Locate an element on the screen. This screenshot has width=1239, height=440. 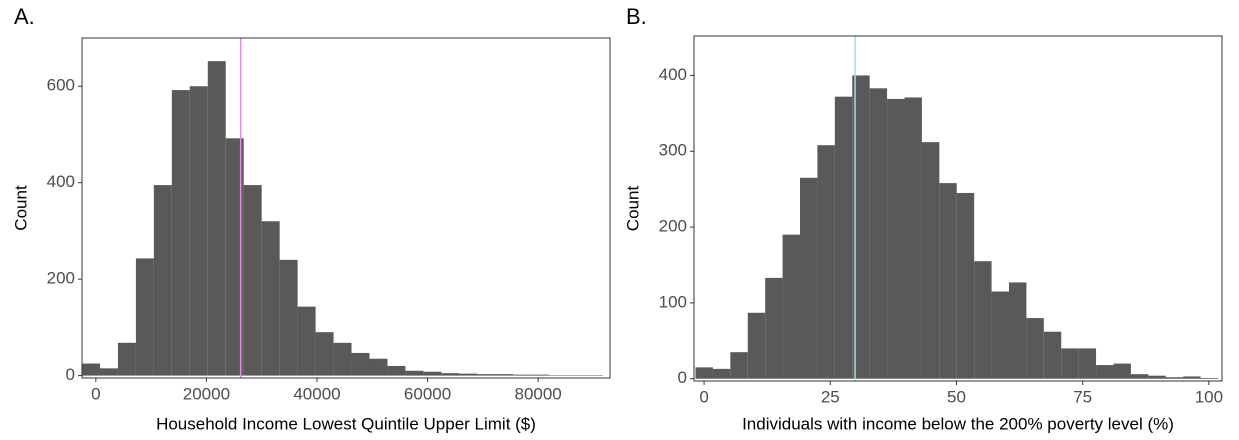
x-tick-label: 80000 is located at coordinates (537, 393).